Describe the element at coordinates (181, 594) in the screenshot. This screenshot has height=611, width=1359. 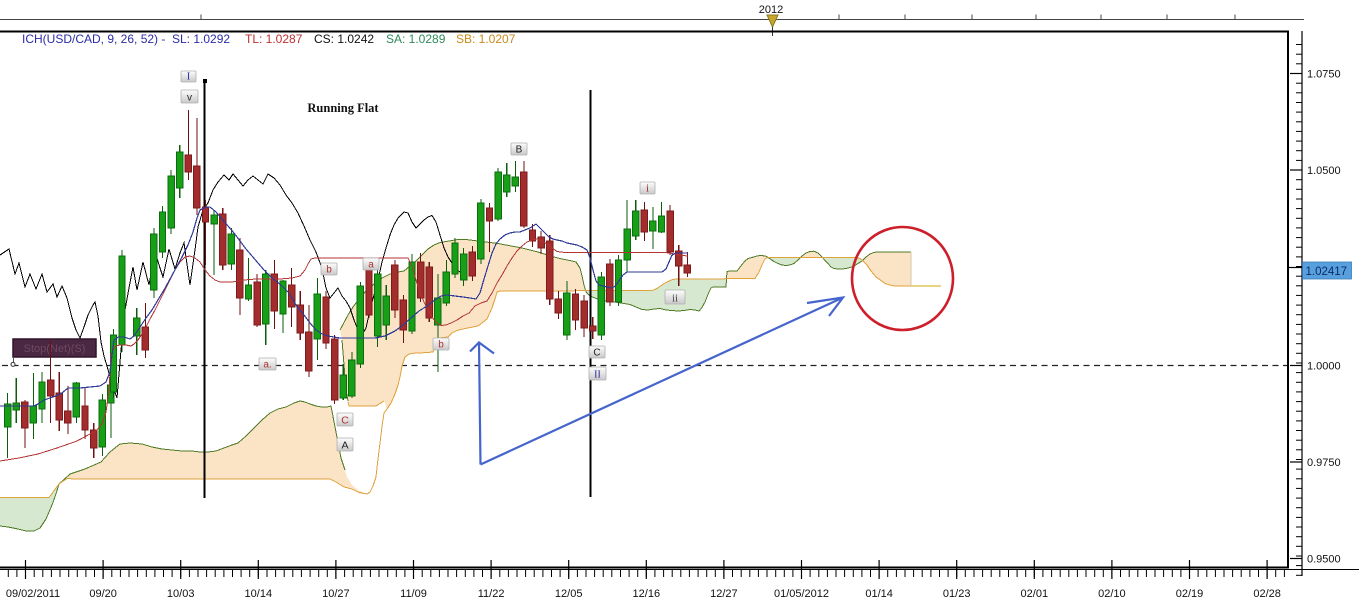
I see `svg-text: 10/03` at that location.